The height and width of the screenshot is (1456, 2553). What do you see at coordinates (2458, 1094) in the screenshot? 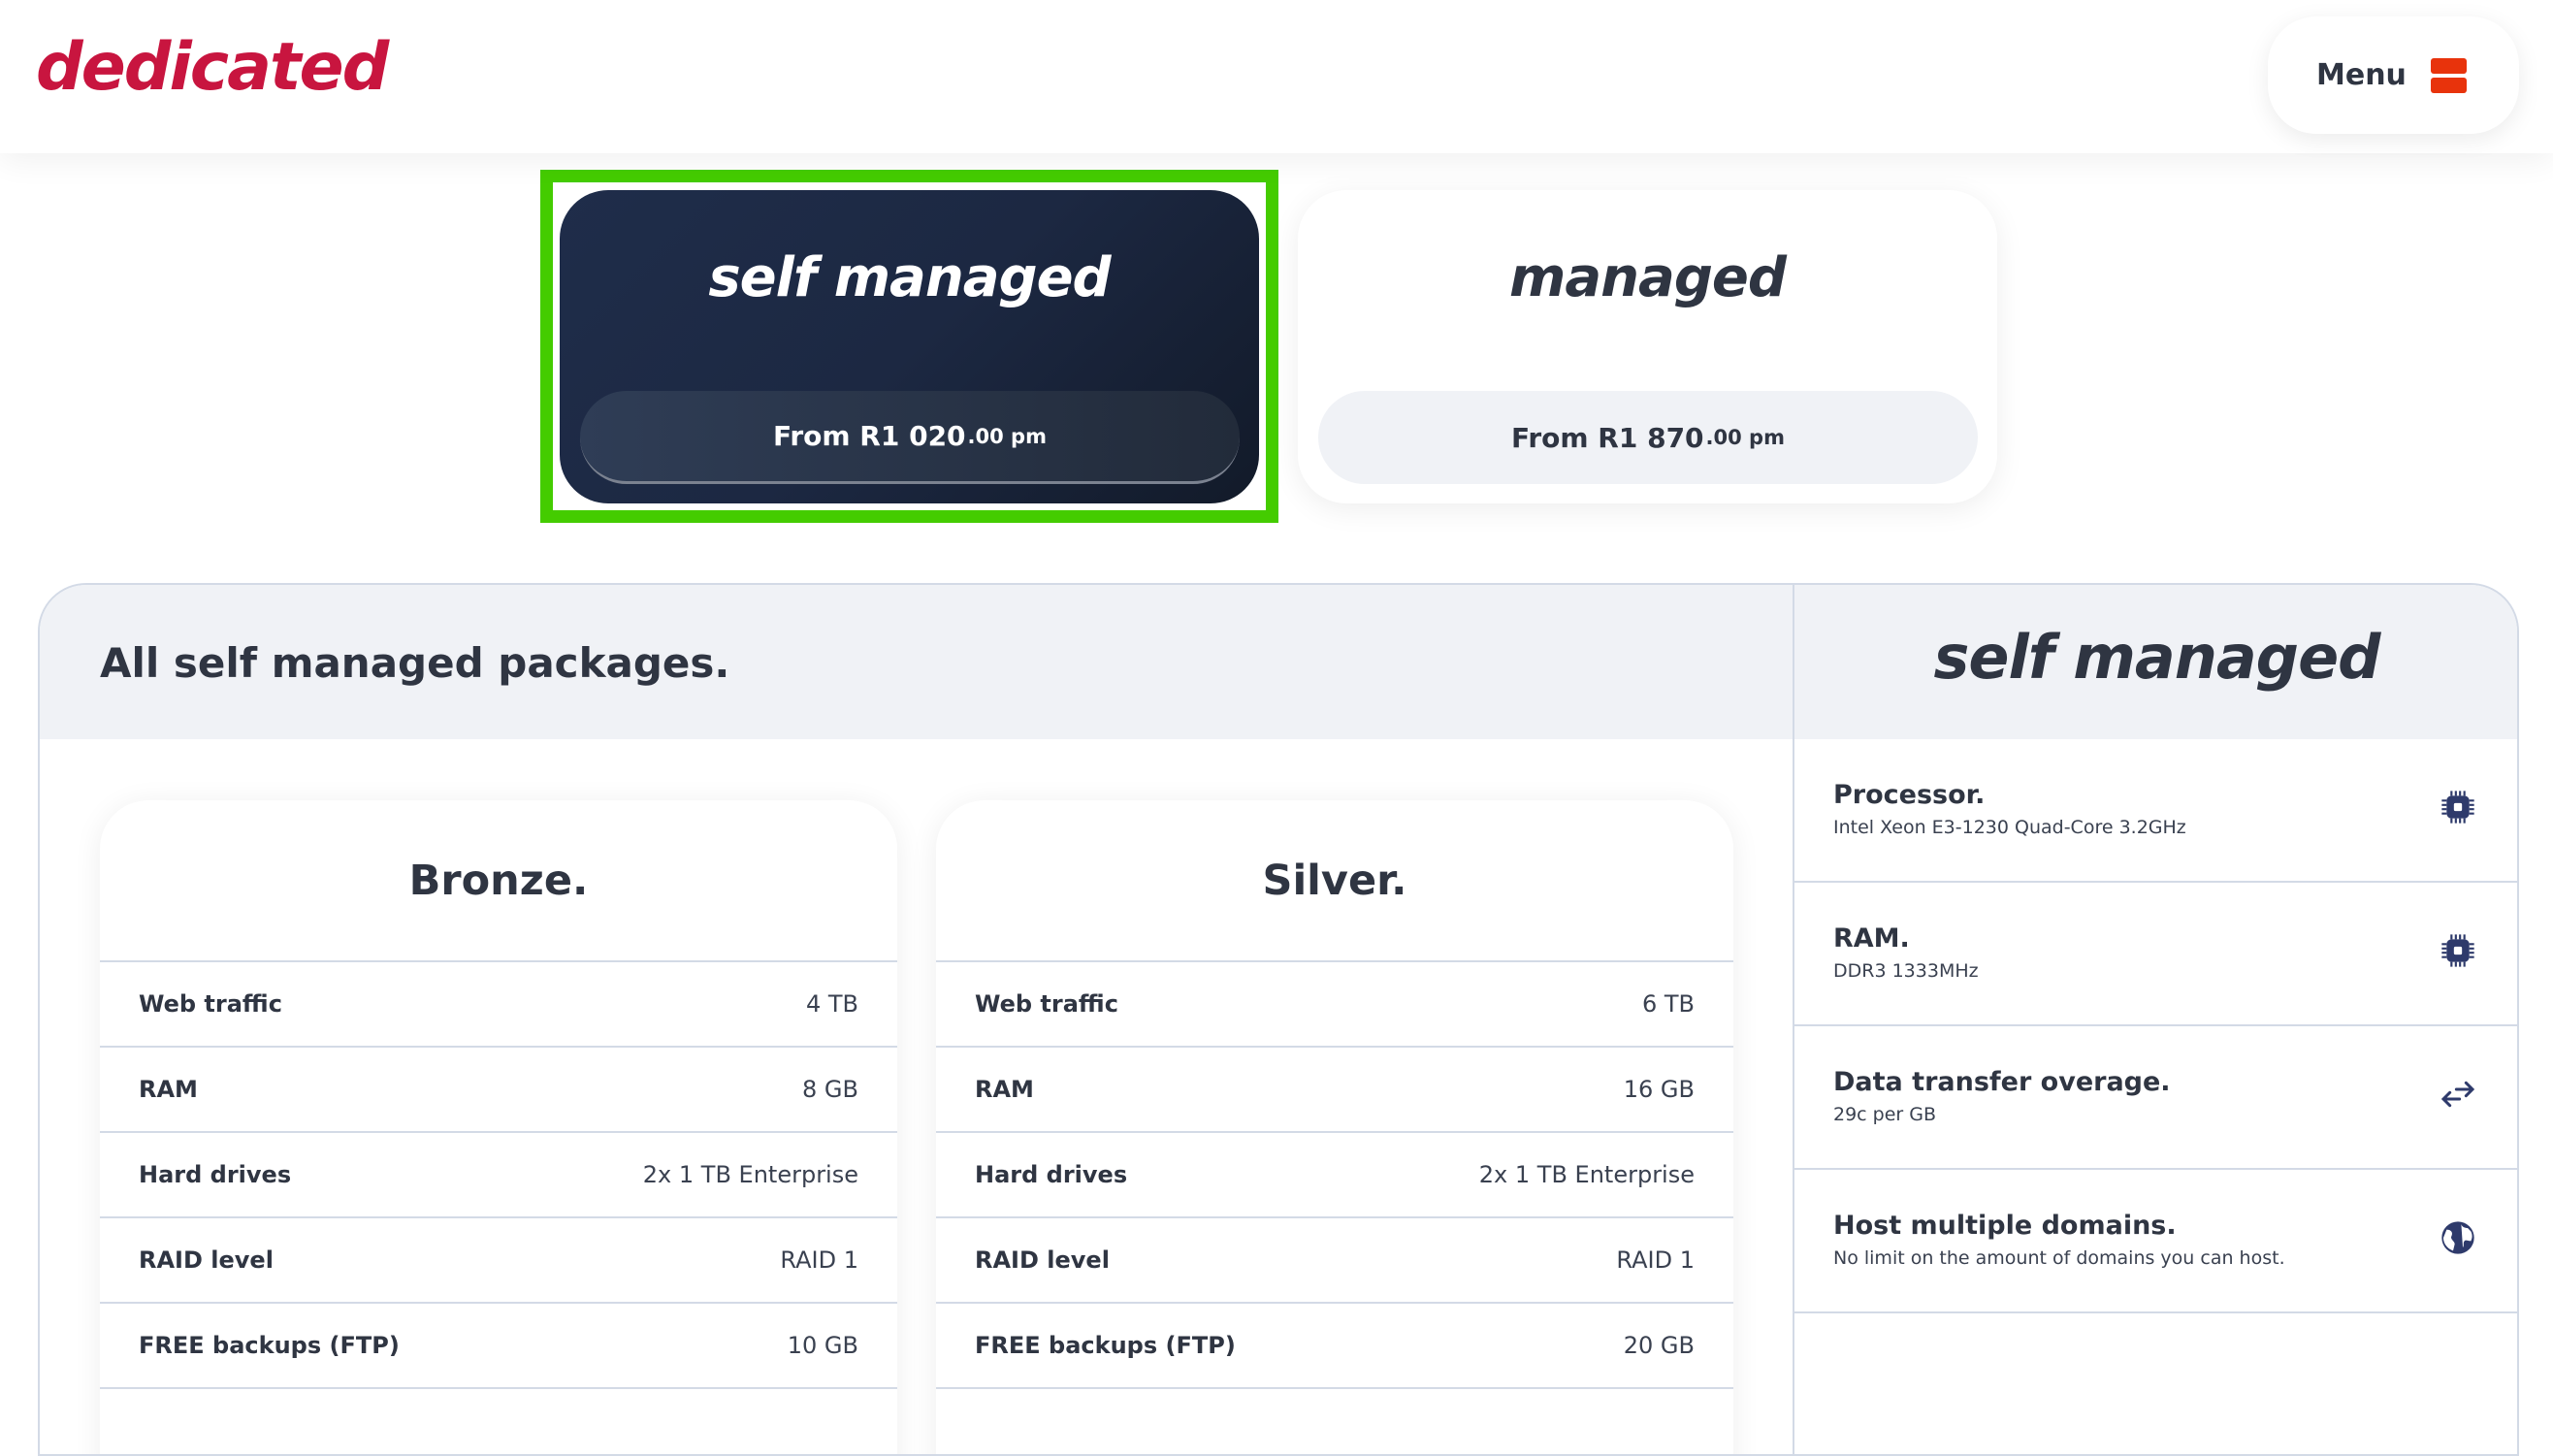
I see `arrows-exchange-icon` at bounding box center [2458, 1094].